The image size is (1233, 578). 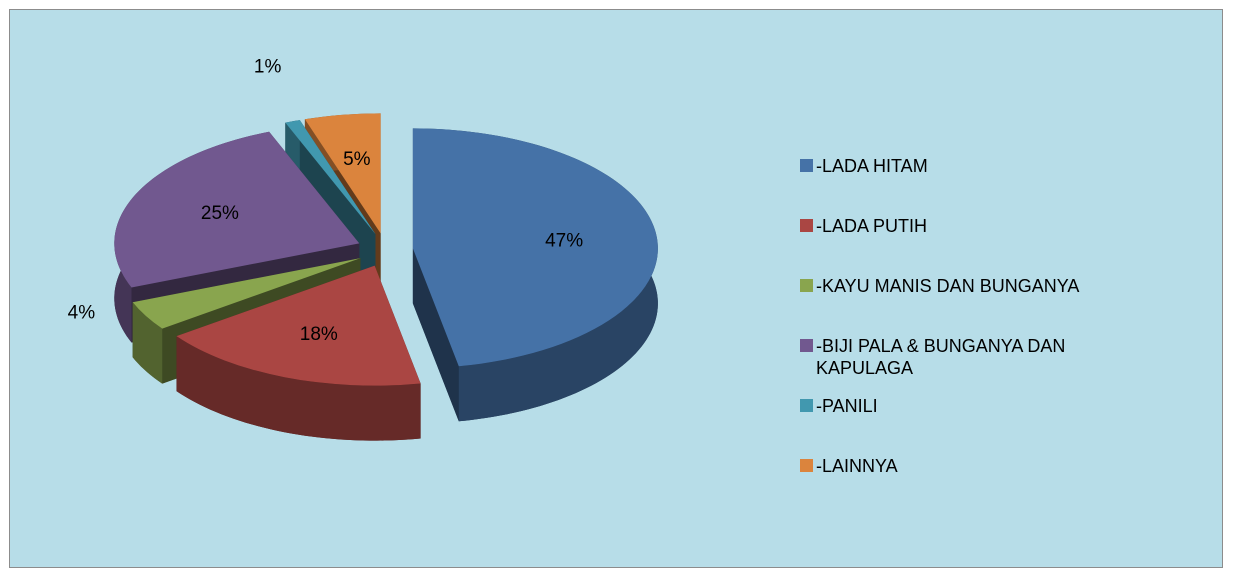 I want to click on legend-label: -BIJI PALA & BUNGANYA DAN KAPULAGA, so click(x=941, y=357).